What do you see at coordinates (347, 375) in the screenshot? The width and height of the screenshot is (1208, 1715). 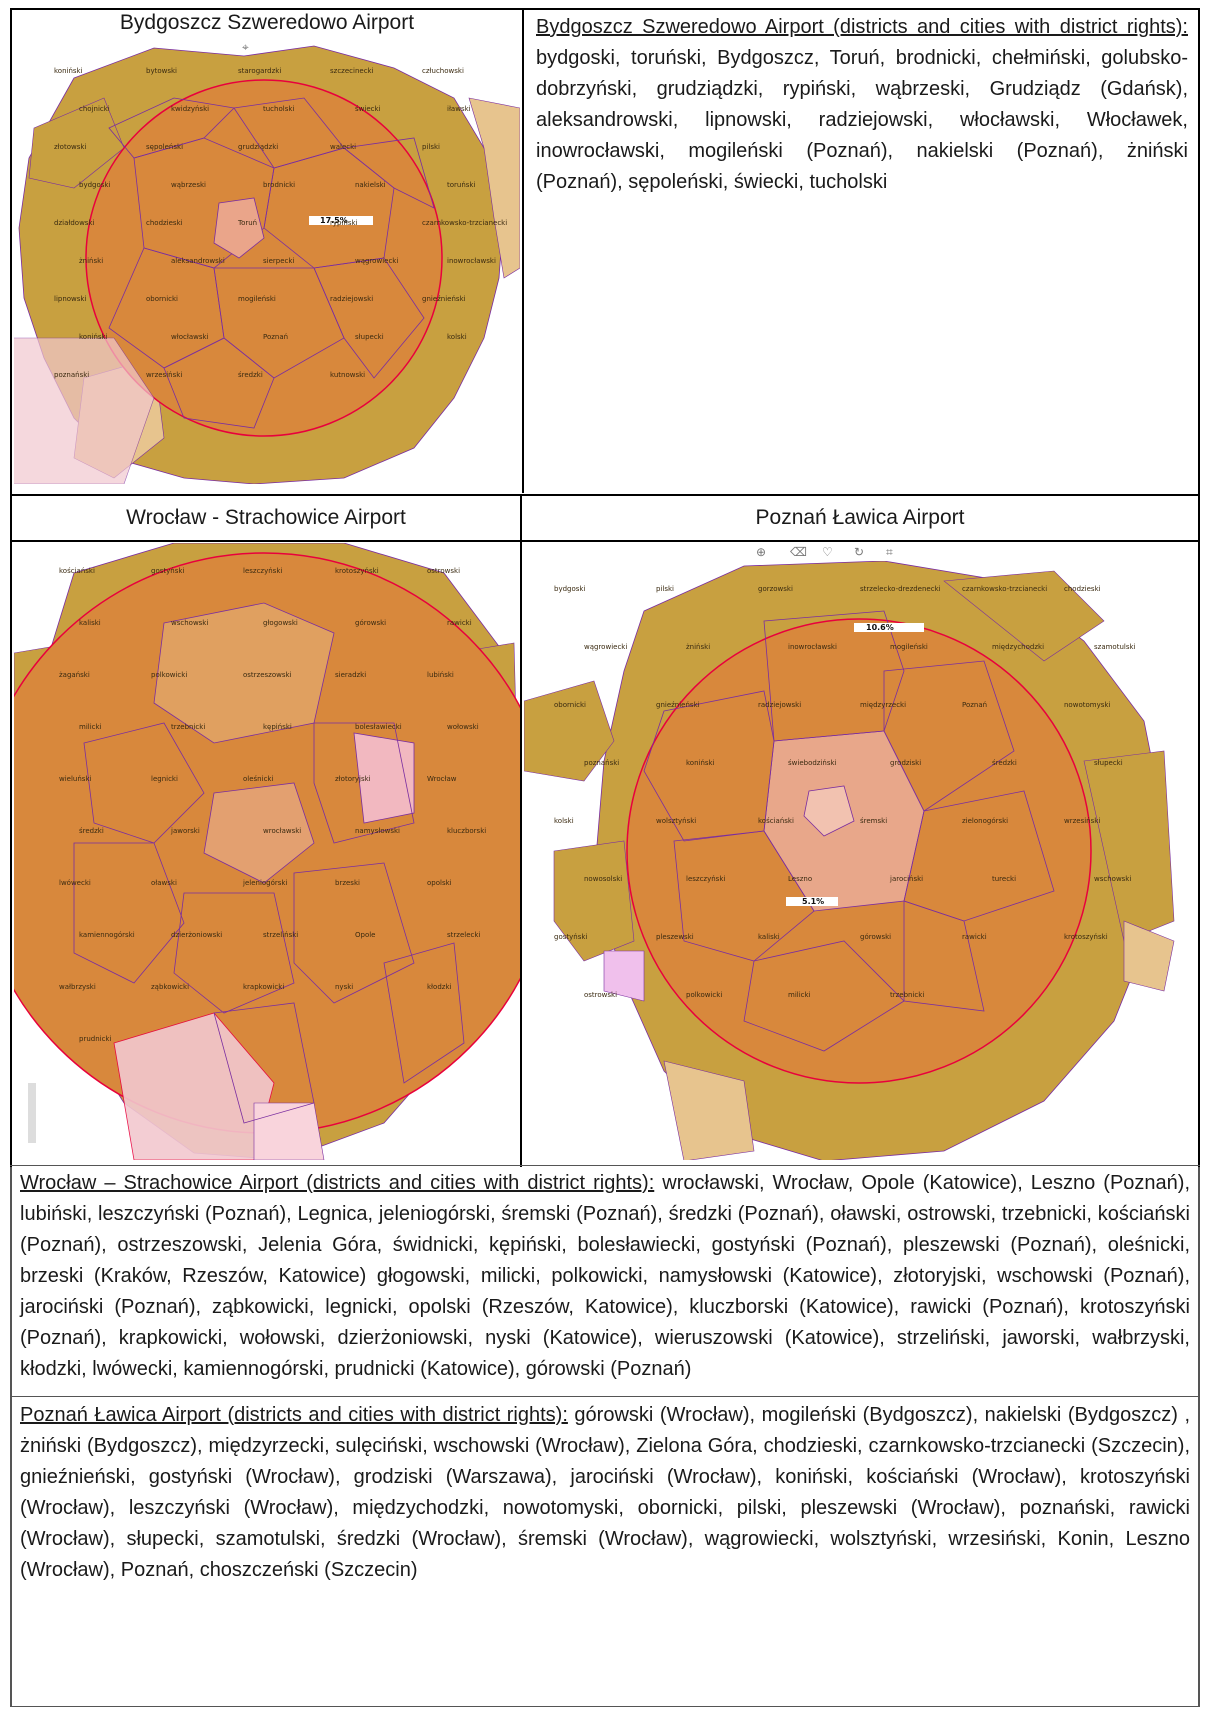 I see `district-label: kutnowski` at bounding box center [347, 375].